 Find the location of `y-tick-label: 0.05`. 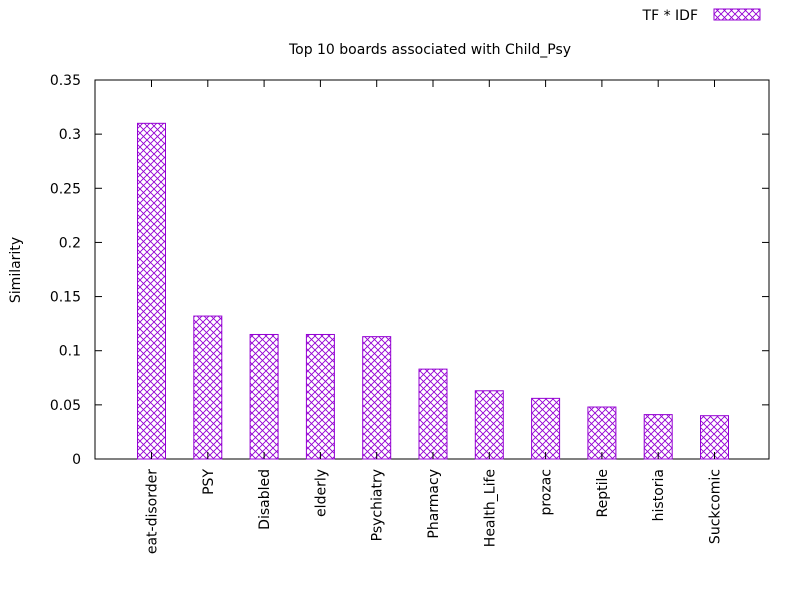

y-tick-label: 0.05 is located at coordinates (65, 406).